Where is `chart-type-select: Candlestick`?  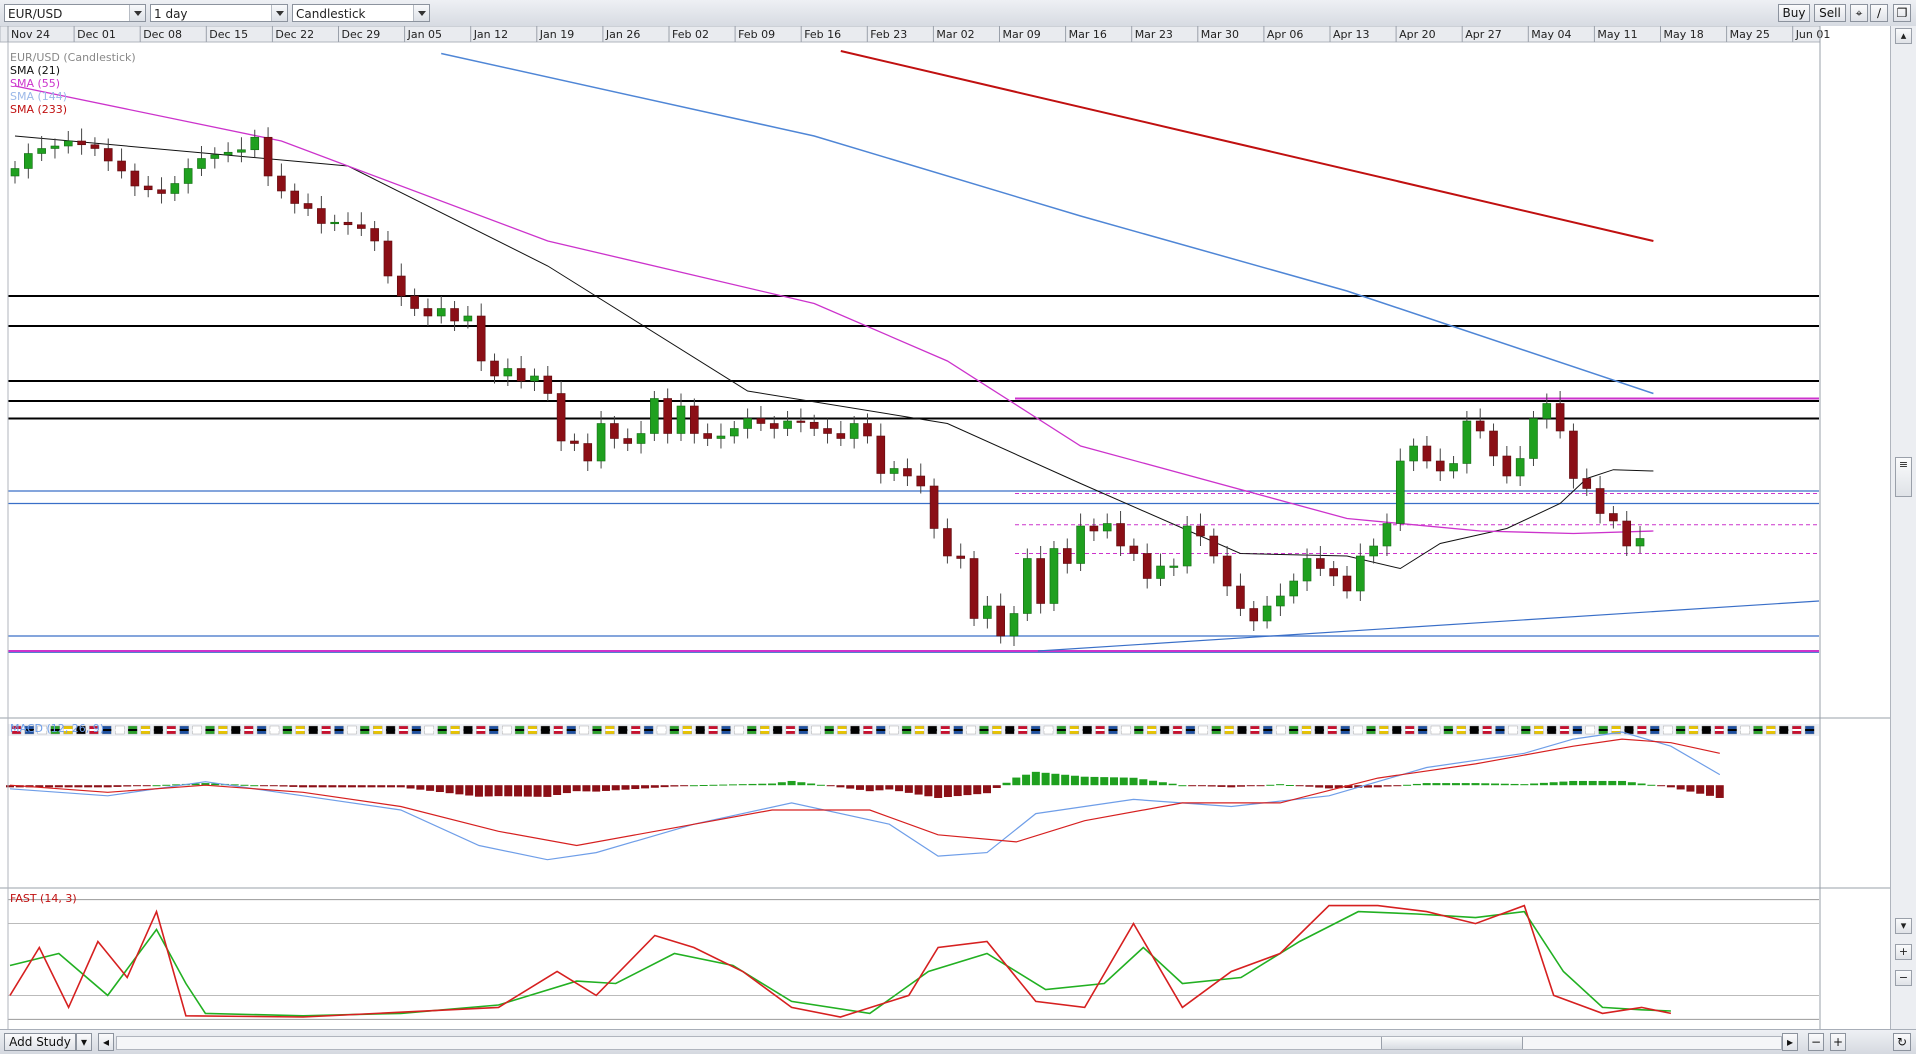
chart-type-select: Candlestick is located at coordinates (361, 13).